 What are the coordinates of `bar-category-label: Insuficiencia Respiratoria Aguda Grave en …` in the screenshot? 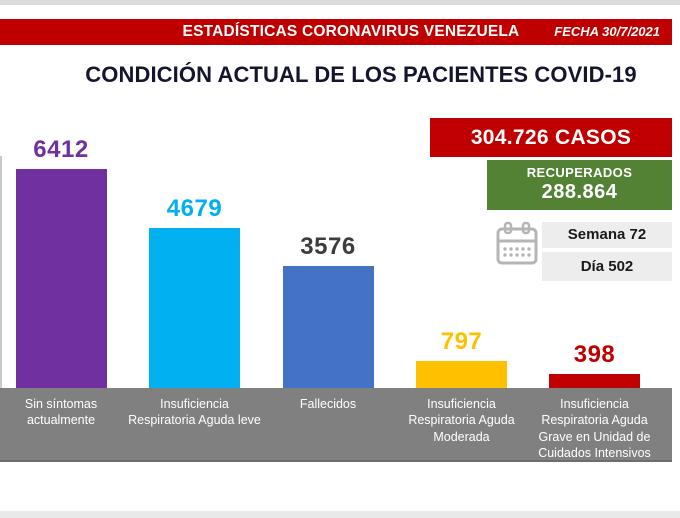 It's located at (594, 428).